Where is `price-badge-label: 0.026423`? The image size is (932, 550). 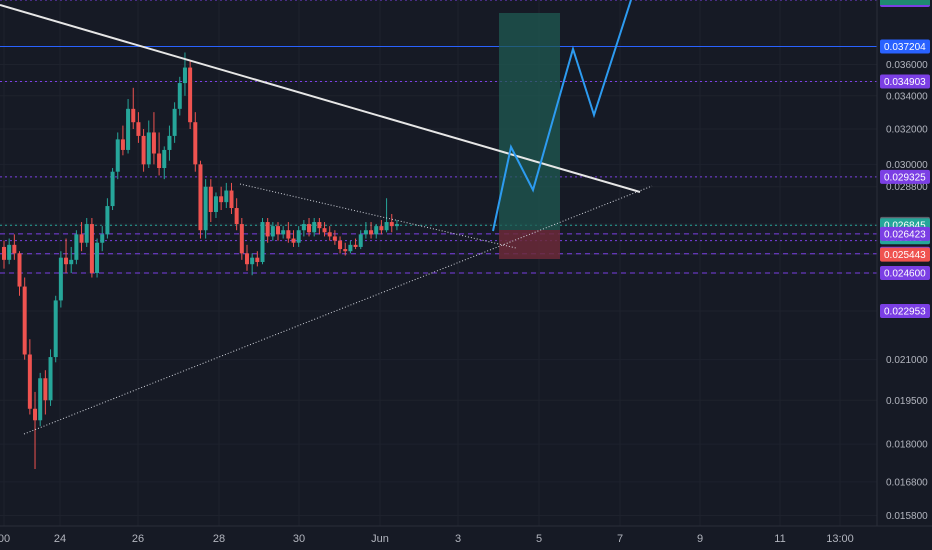
price-badge-label: 0.026423 is located at coordinates (905, 234).